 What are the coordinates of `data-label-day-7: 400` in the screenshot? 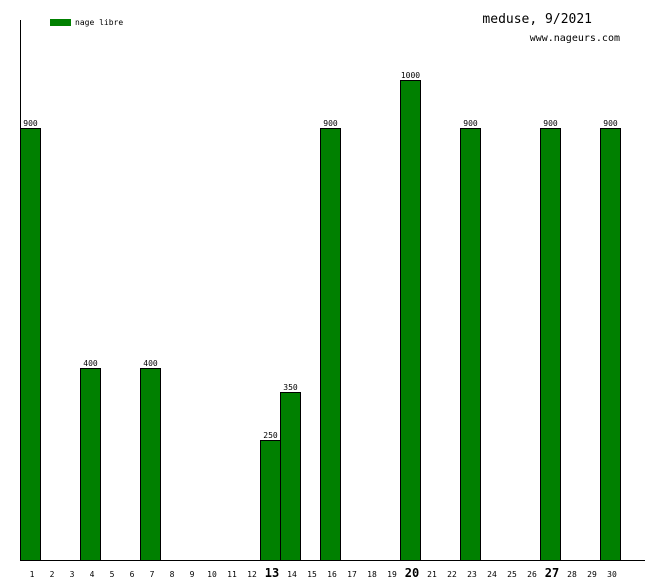 It's located at (150, 363).